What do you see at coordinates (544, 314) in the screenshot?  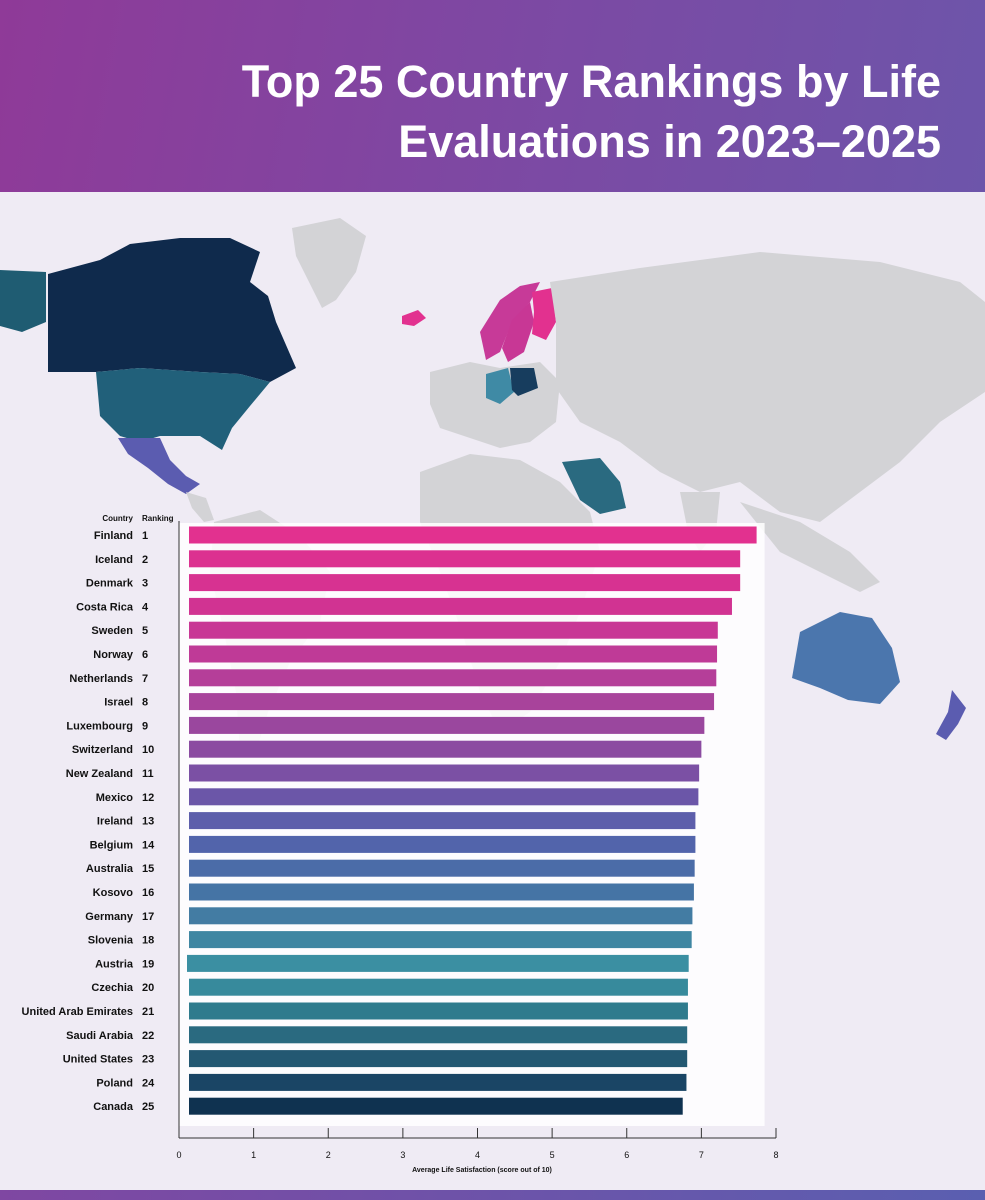 I see `finland-shape` at bounding box center [544, 314].